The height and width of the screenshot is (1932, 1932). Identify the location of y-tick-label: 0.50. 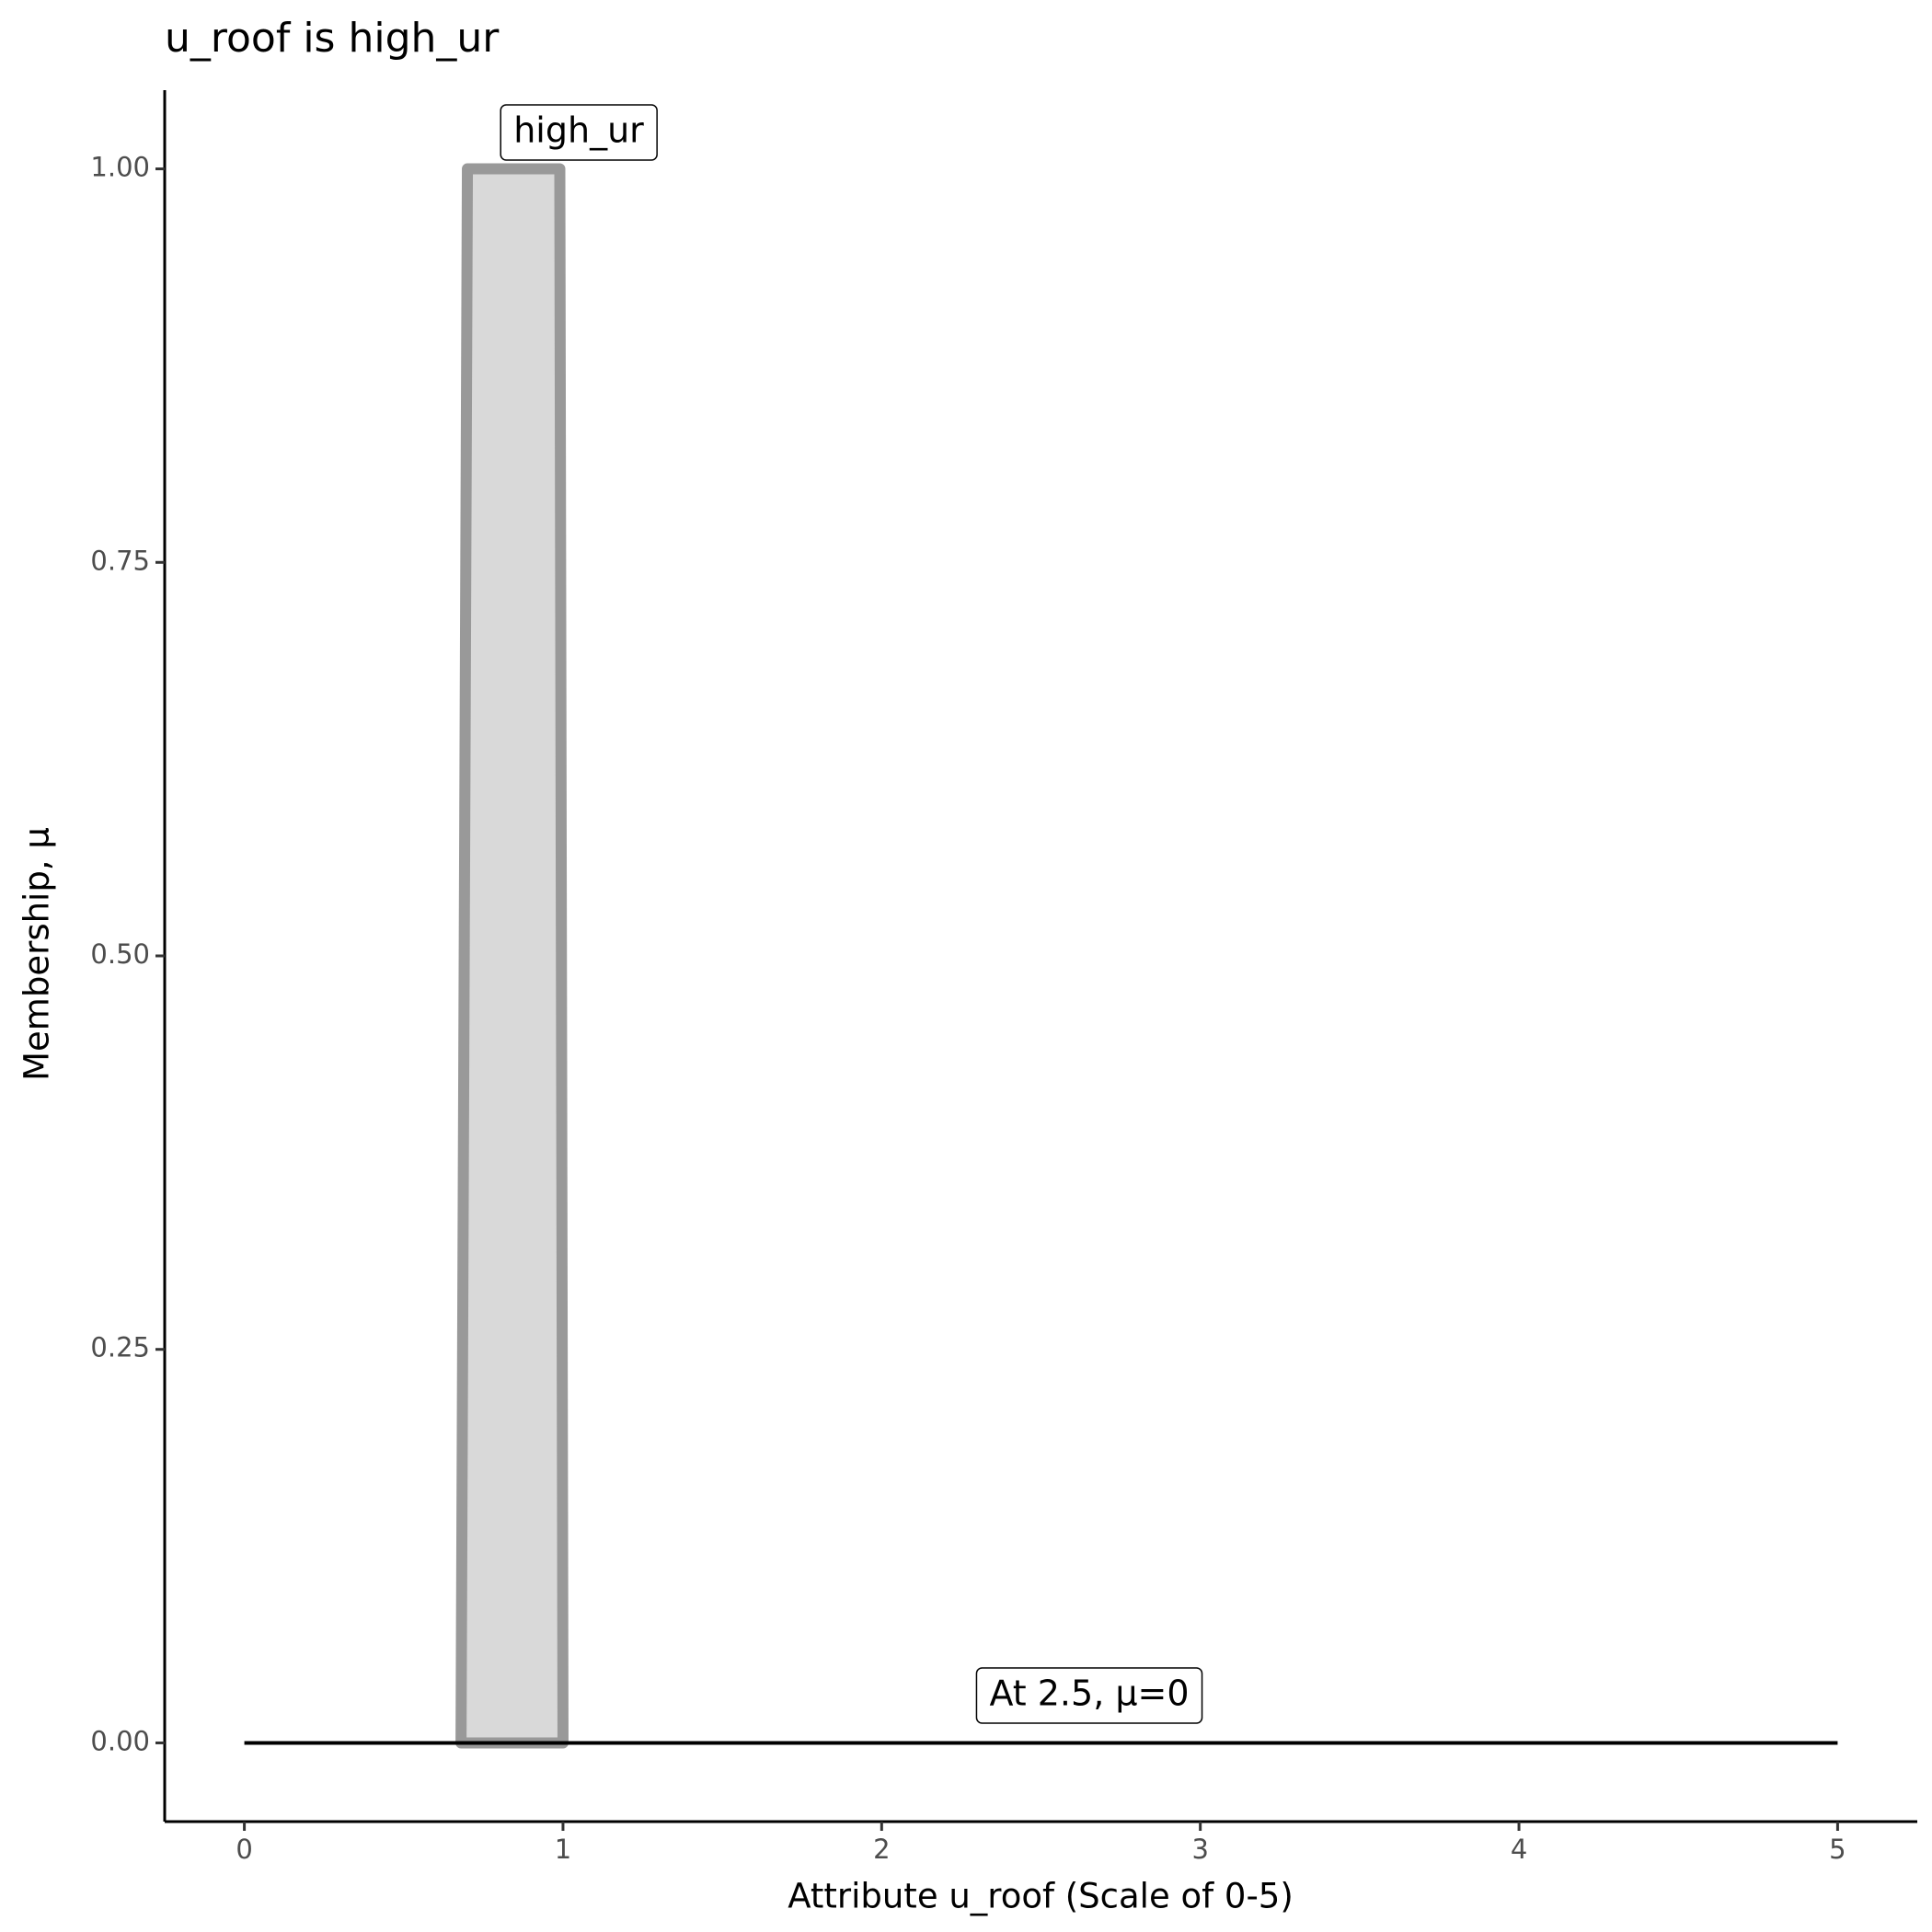
(120, 954).